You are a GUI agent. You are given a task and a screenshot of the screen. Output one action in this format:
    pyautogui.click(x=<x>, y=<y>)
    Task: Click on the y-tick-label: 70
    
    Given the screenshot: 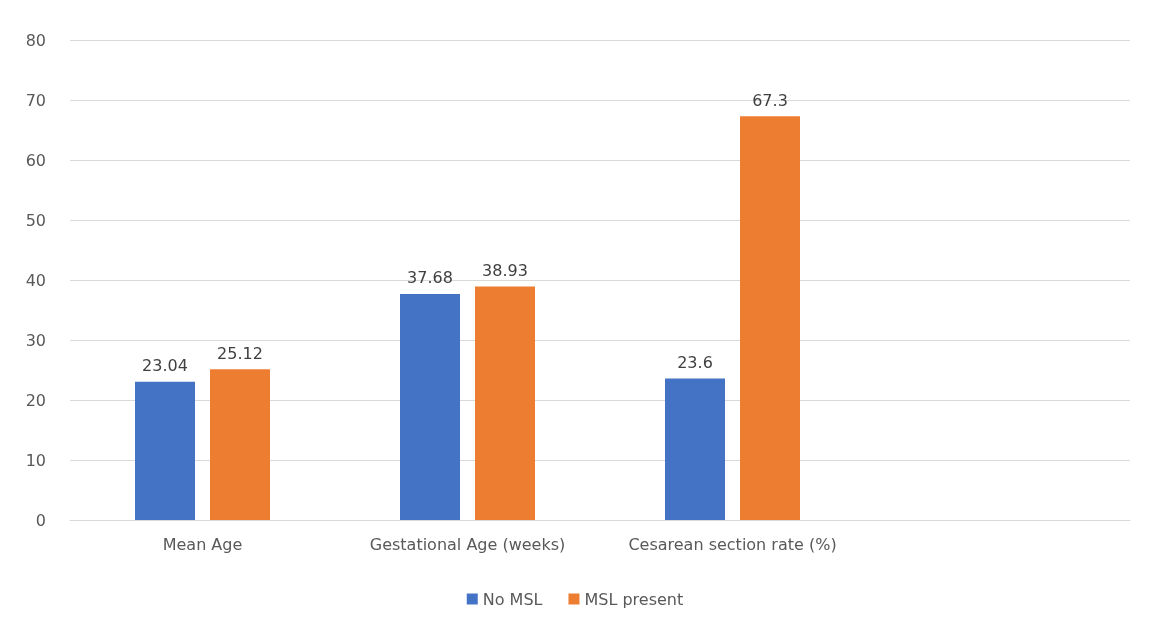 What is the action you would take?
    pyautogui.click(x=35, y=100)
    